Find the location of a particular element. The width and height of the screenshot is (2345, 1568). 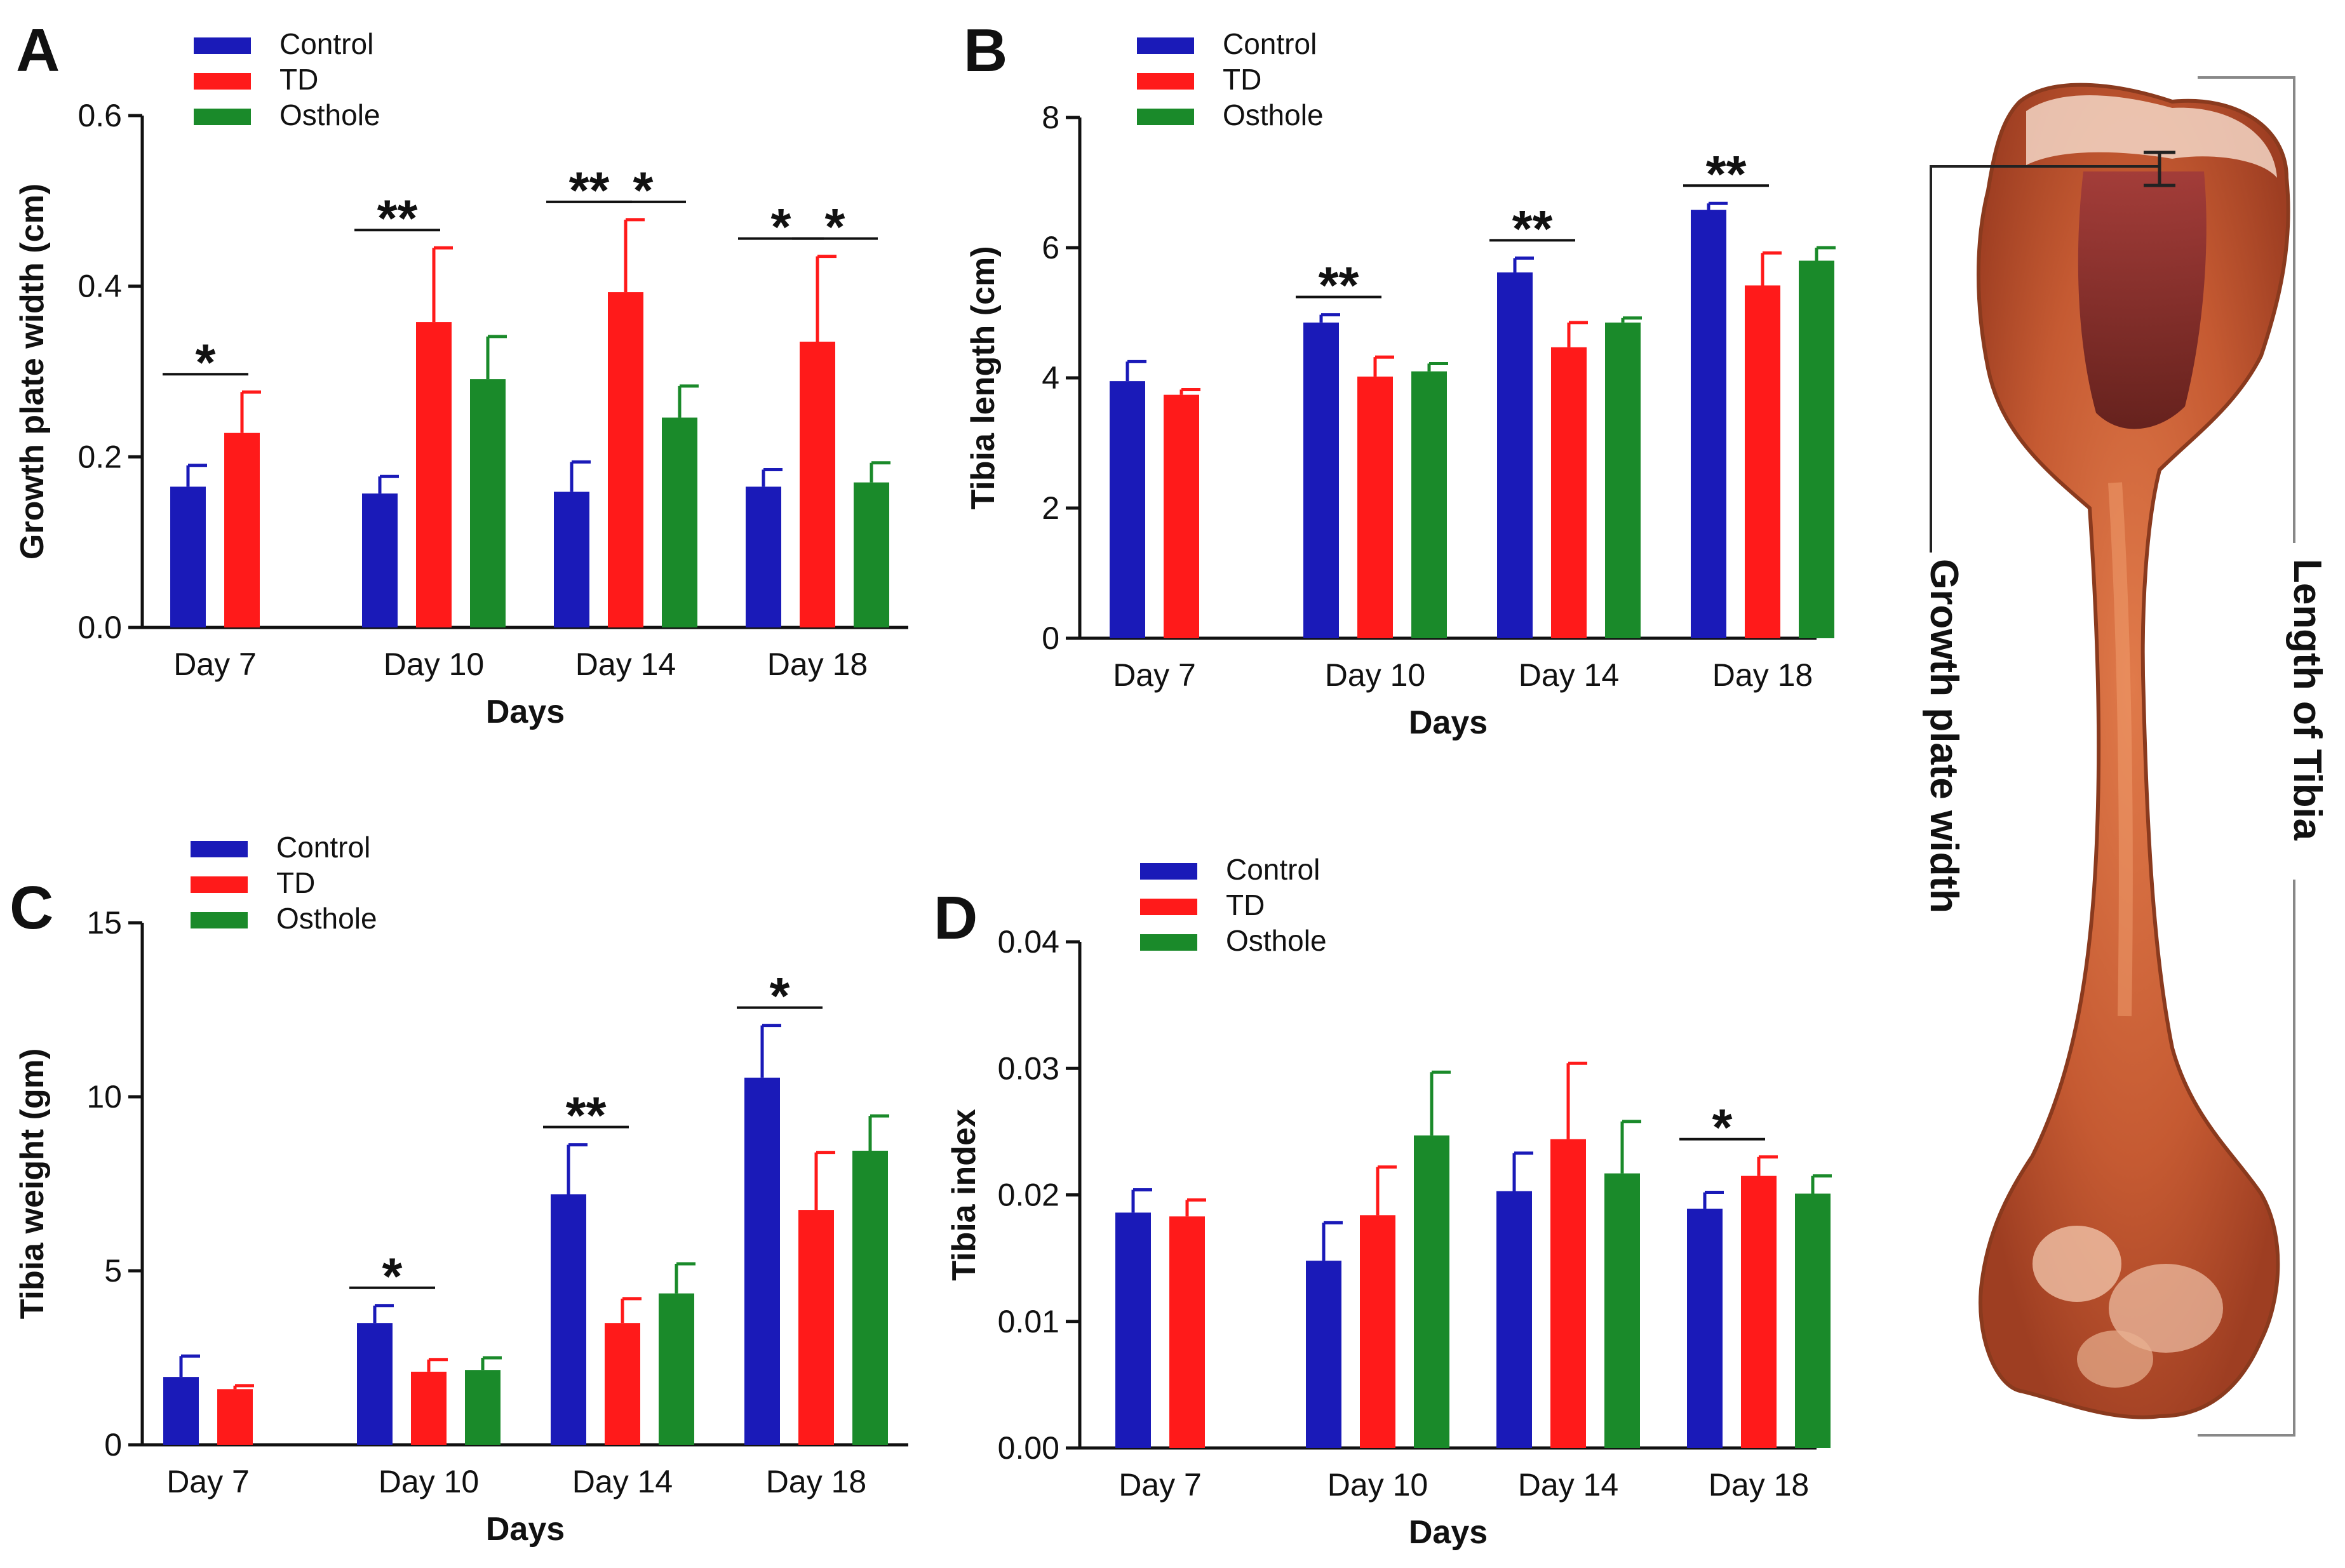

panel-b-sig-stars: ** is located at coordinates (1339, 286).